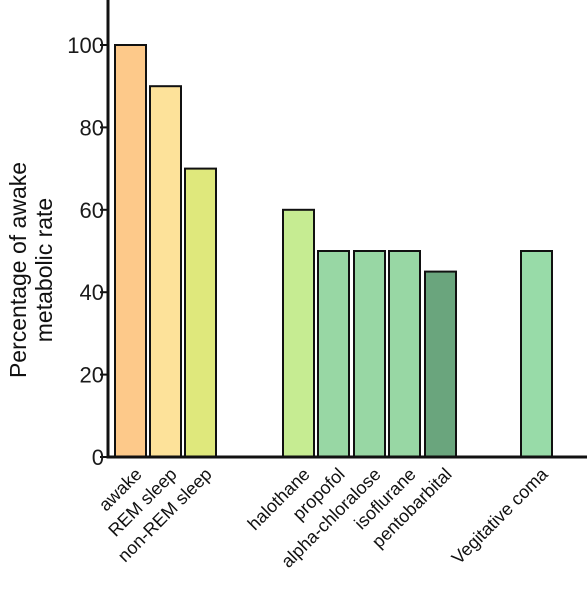 This screenshot has height=600, width=587. I want to click on y-tick-label-0: 0, so click(98, 457).